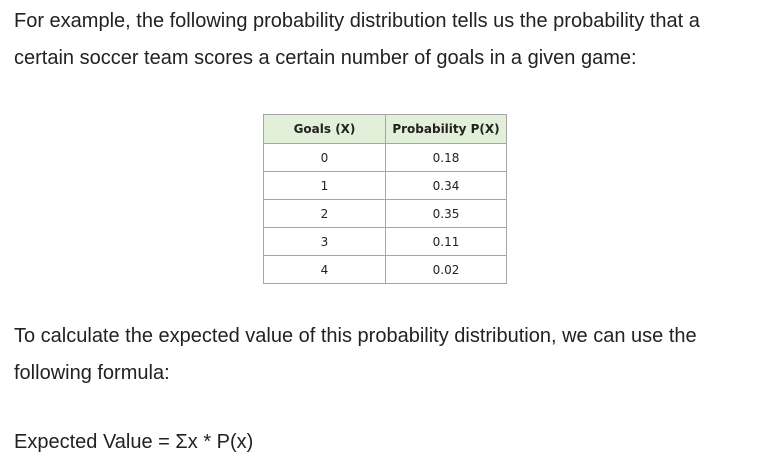  I want to click on probability-cell: 0.11, so click(446, 241).